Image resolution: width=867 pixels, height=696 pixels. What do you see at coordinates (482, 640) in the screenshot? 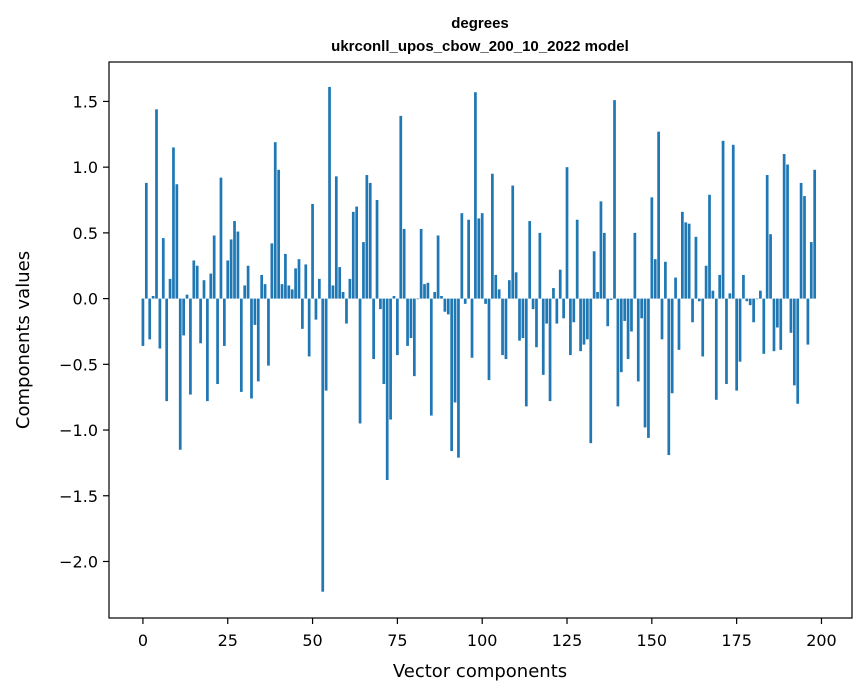
I see `x-tick-label: 100` at bounding box center [482, 640].